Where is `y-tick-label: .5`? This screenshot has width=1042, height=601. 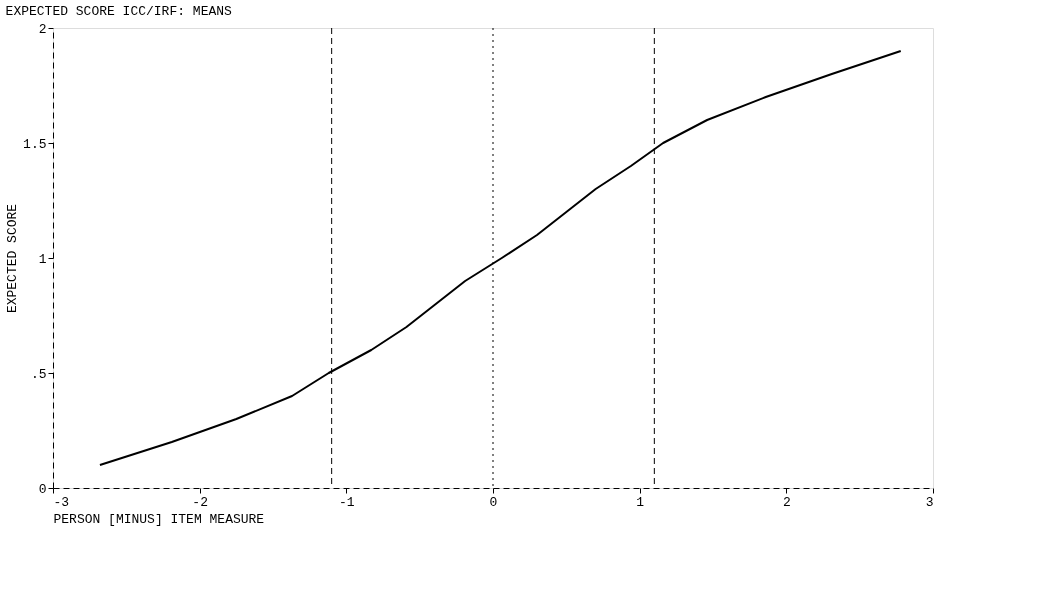
y-tick-label: .5 is located at coordinates (38, 374).